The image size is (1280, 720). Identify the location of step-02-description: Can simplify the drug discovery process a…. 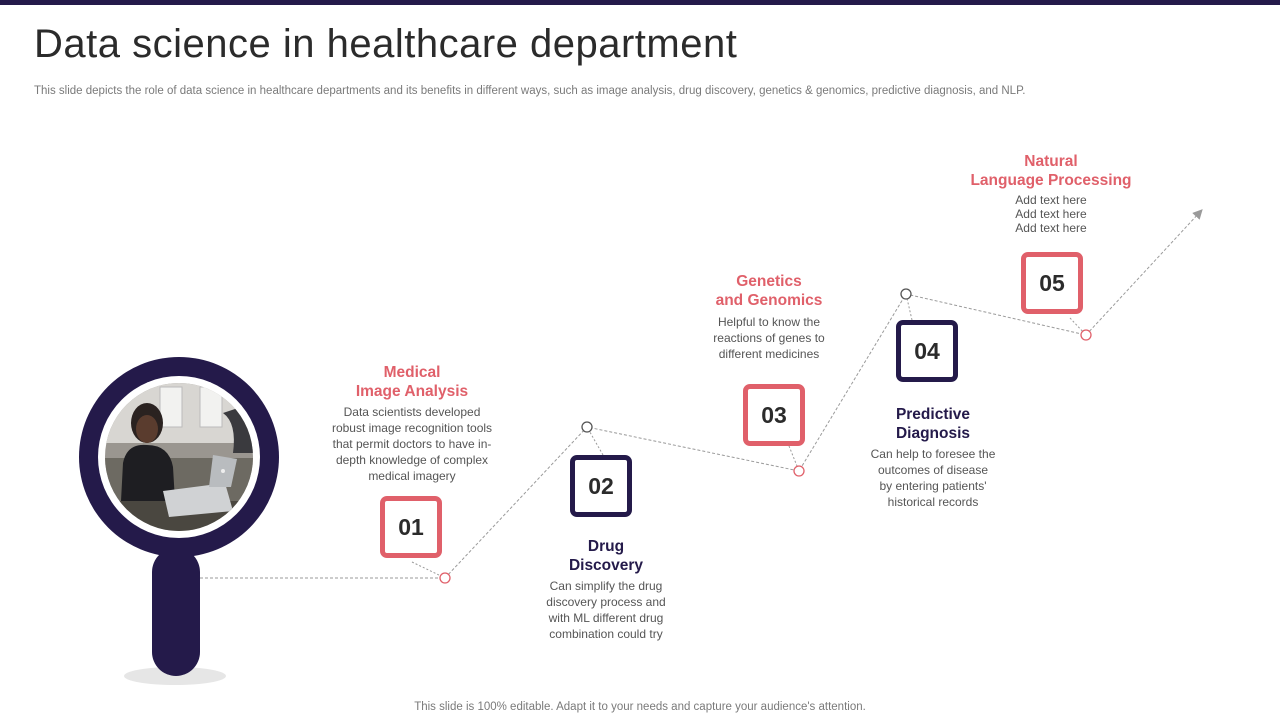
(606, 610).